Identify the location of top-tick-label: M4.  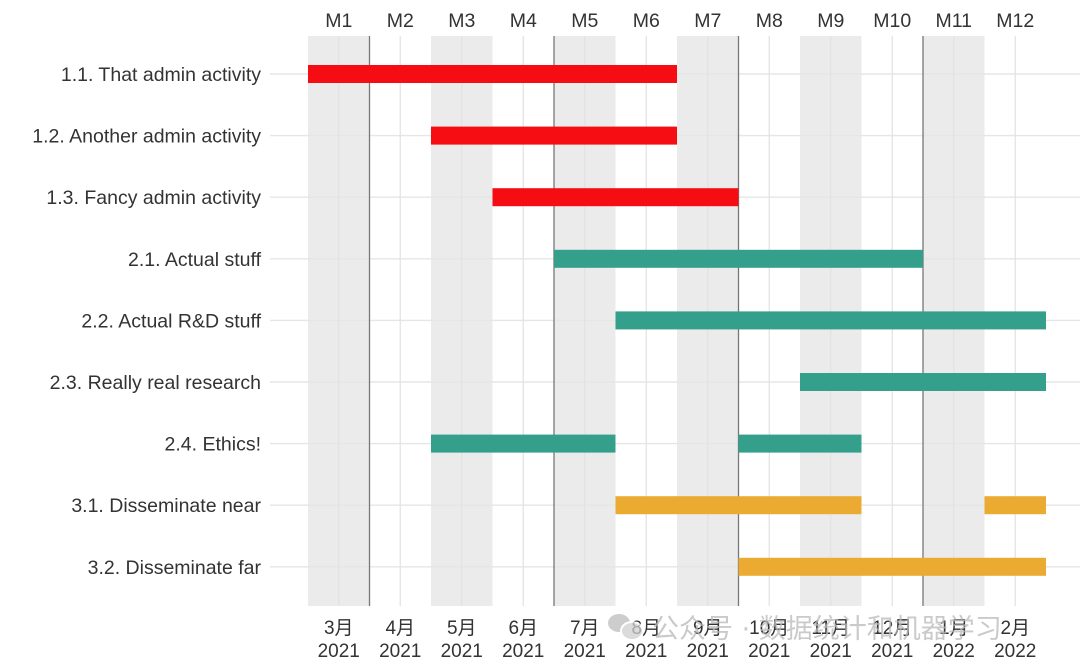
(523, 21).